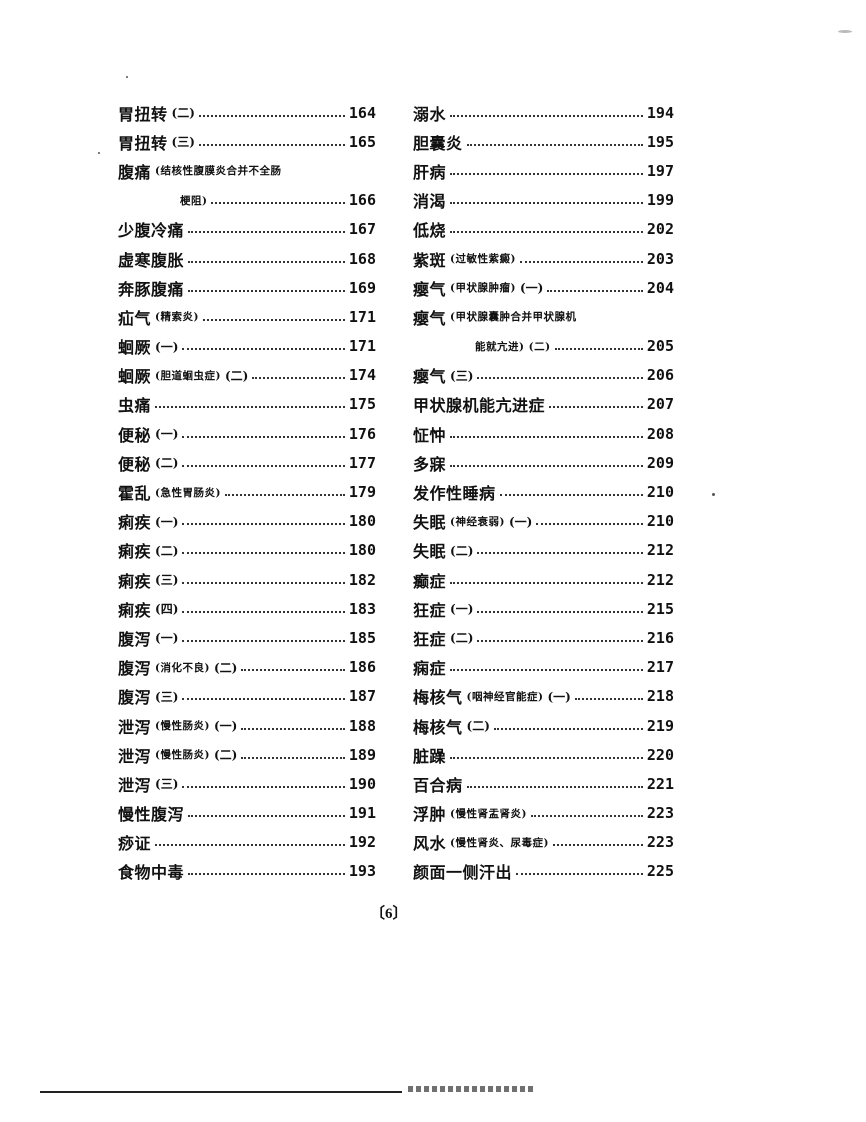 Image resolution: width=866 pixels, height=1122 pixels. Describe the element at coordinates (513, 346) in the screenshot. I see `entry-note-continuation: 能就亢进) (二)` at that location.